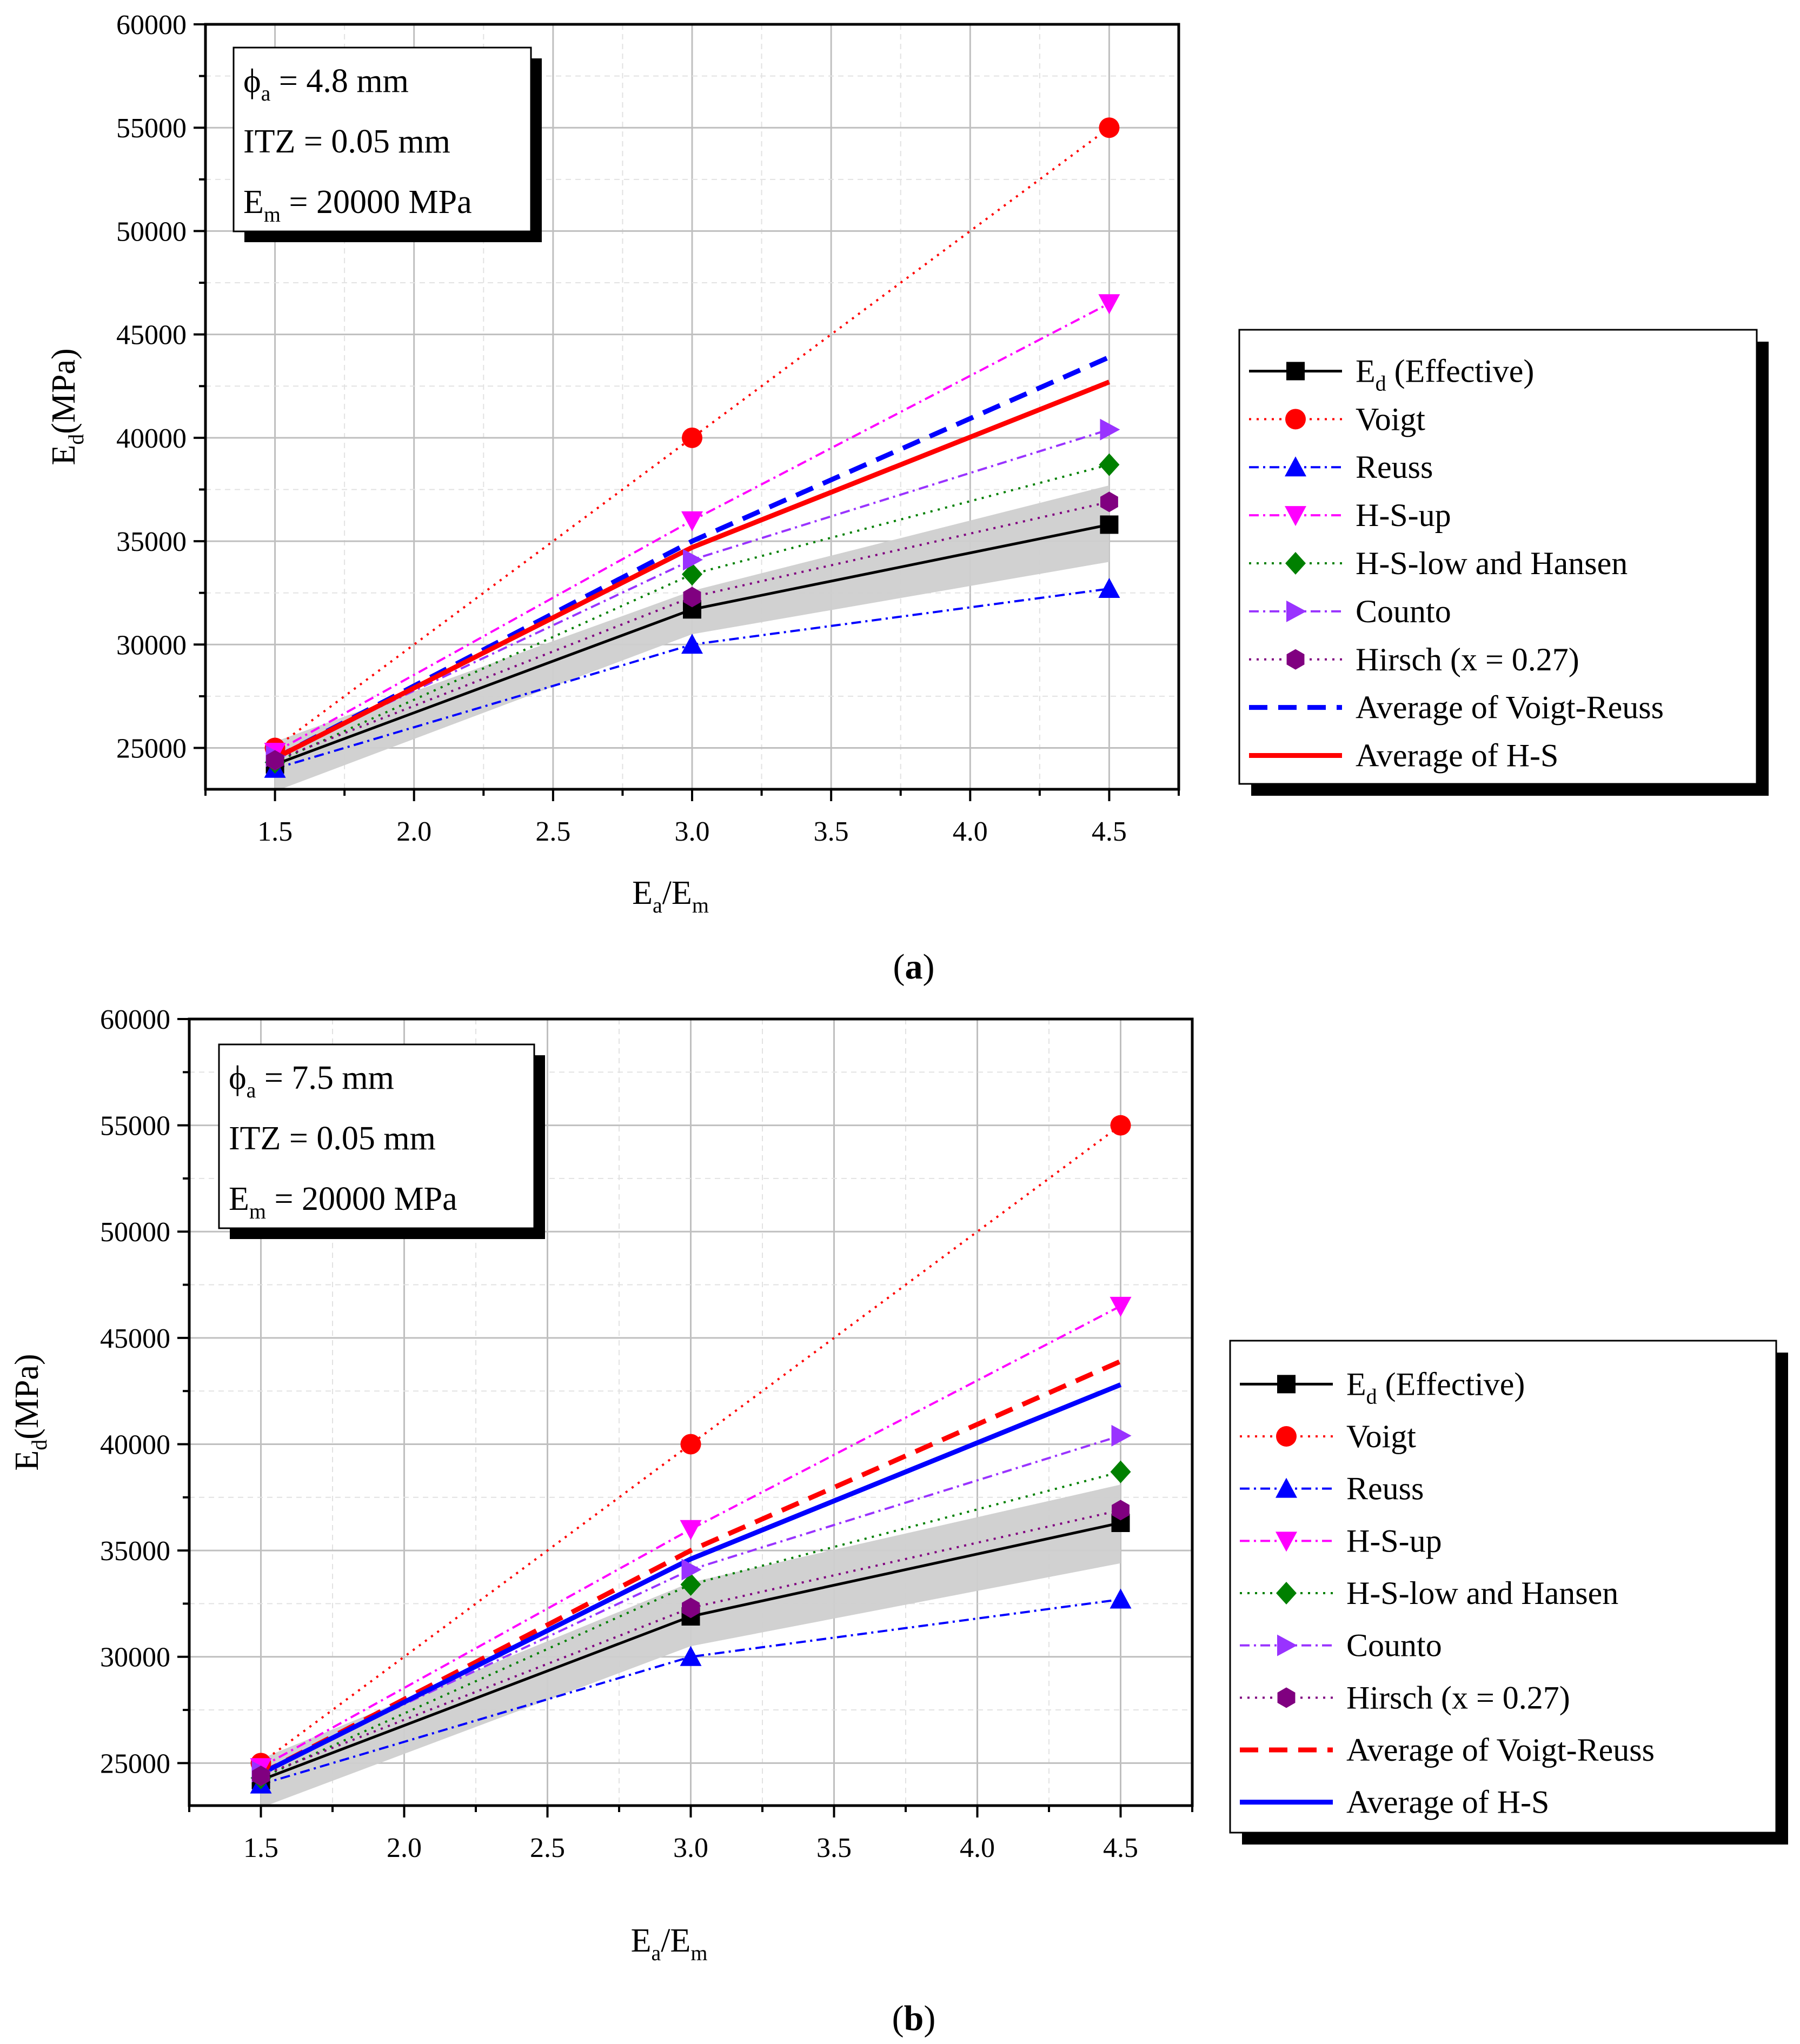  I want to click on x-axis-label: Ea/Em, so click(671, 896).